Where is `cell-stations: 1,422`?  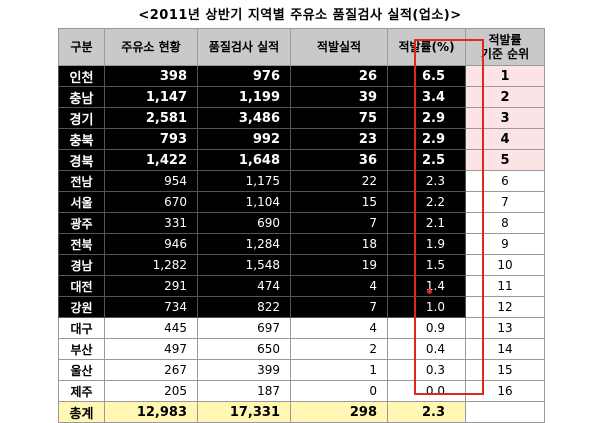 cell-stations: 1,422 is located at coordinates (151, 160).